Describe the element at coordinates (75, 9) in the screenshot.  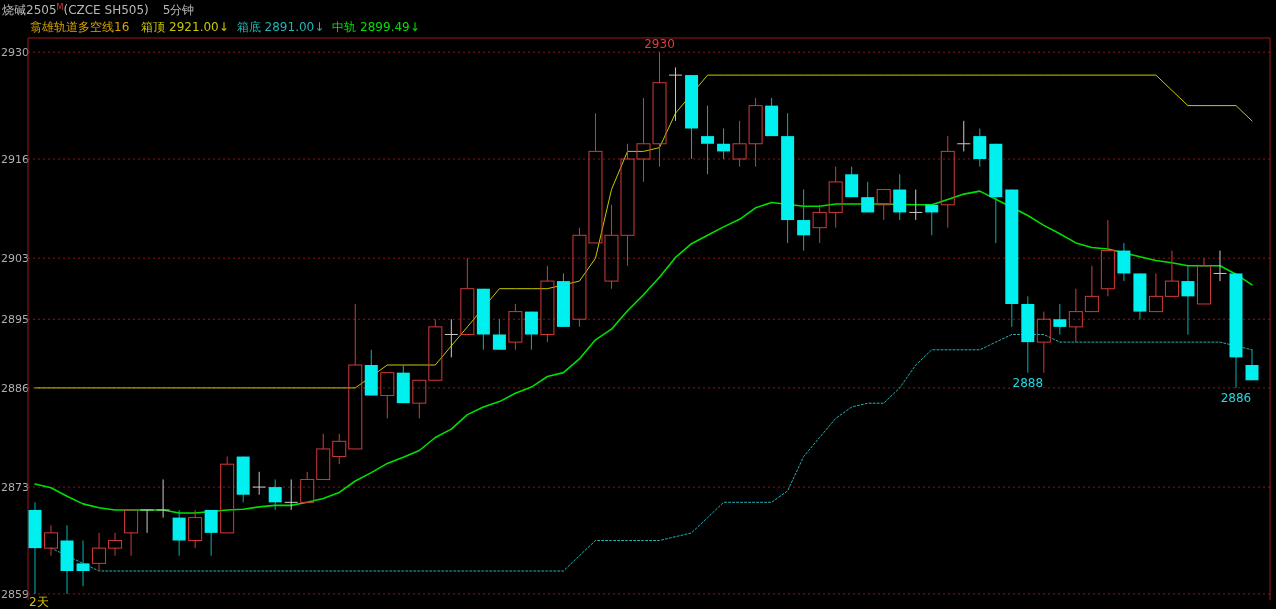
I see `chart-title: 烧碱2505$^{M}$(CZCE SH505)` at that location.